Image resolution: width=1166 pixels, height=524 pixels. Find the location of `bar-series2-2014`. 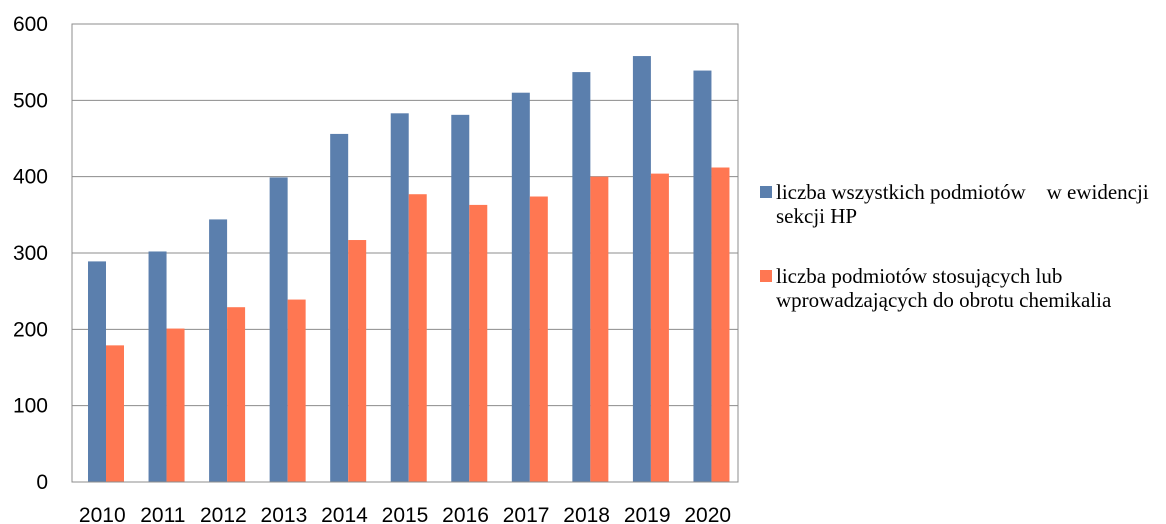

bar-series2-2014 is located at coordinates (357, 361).